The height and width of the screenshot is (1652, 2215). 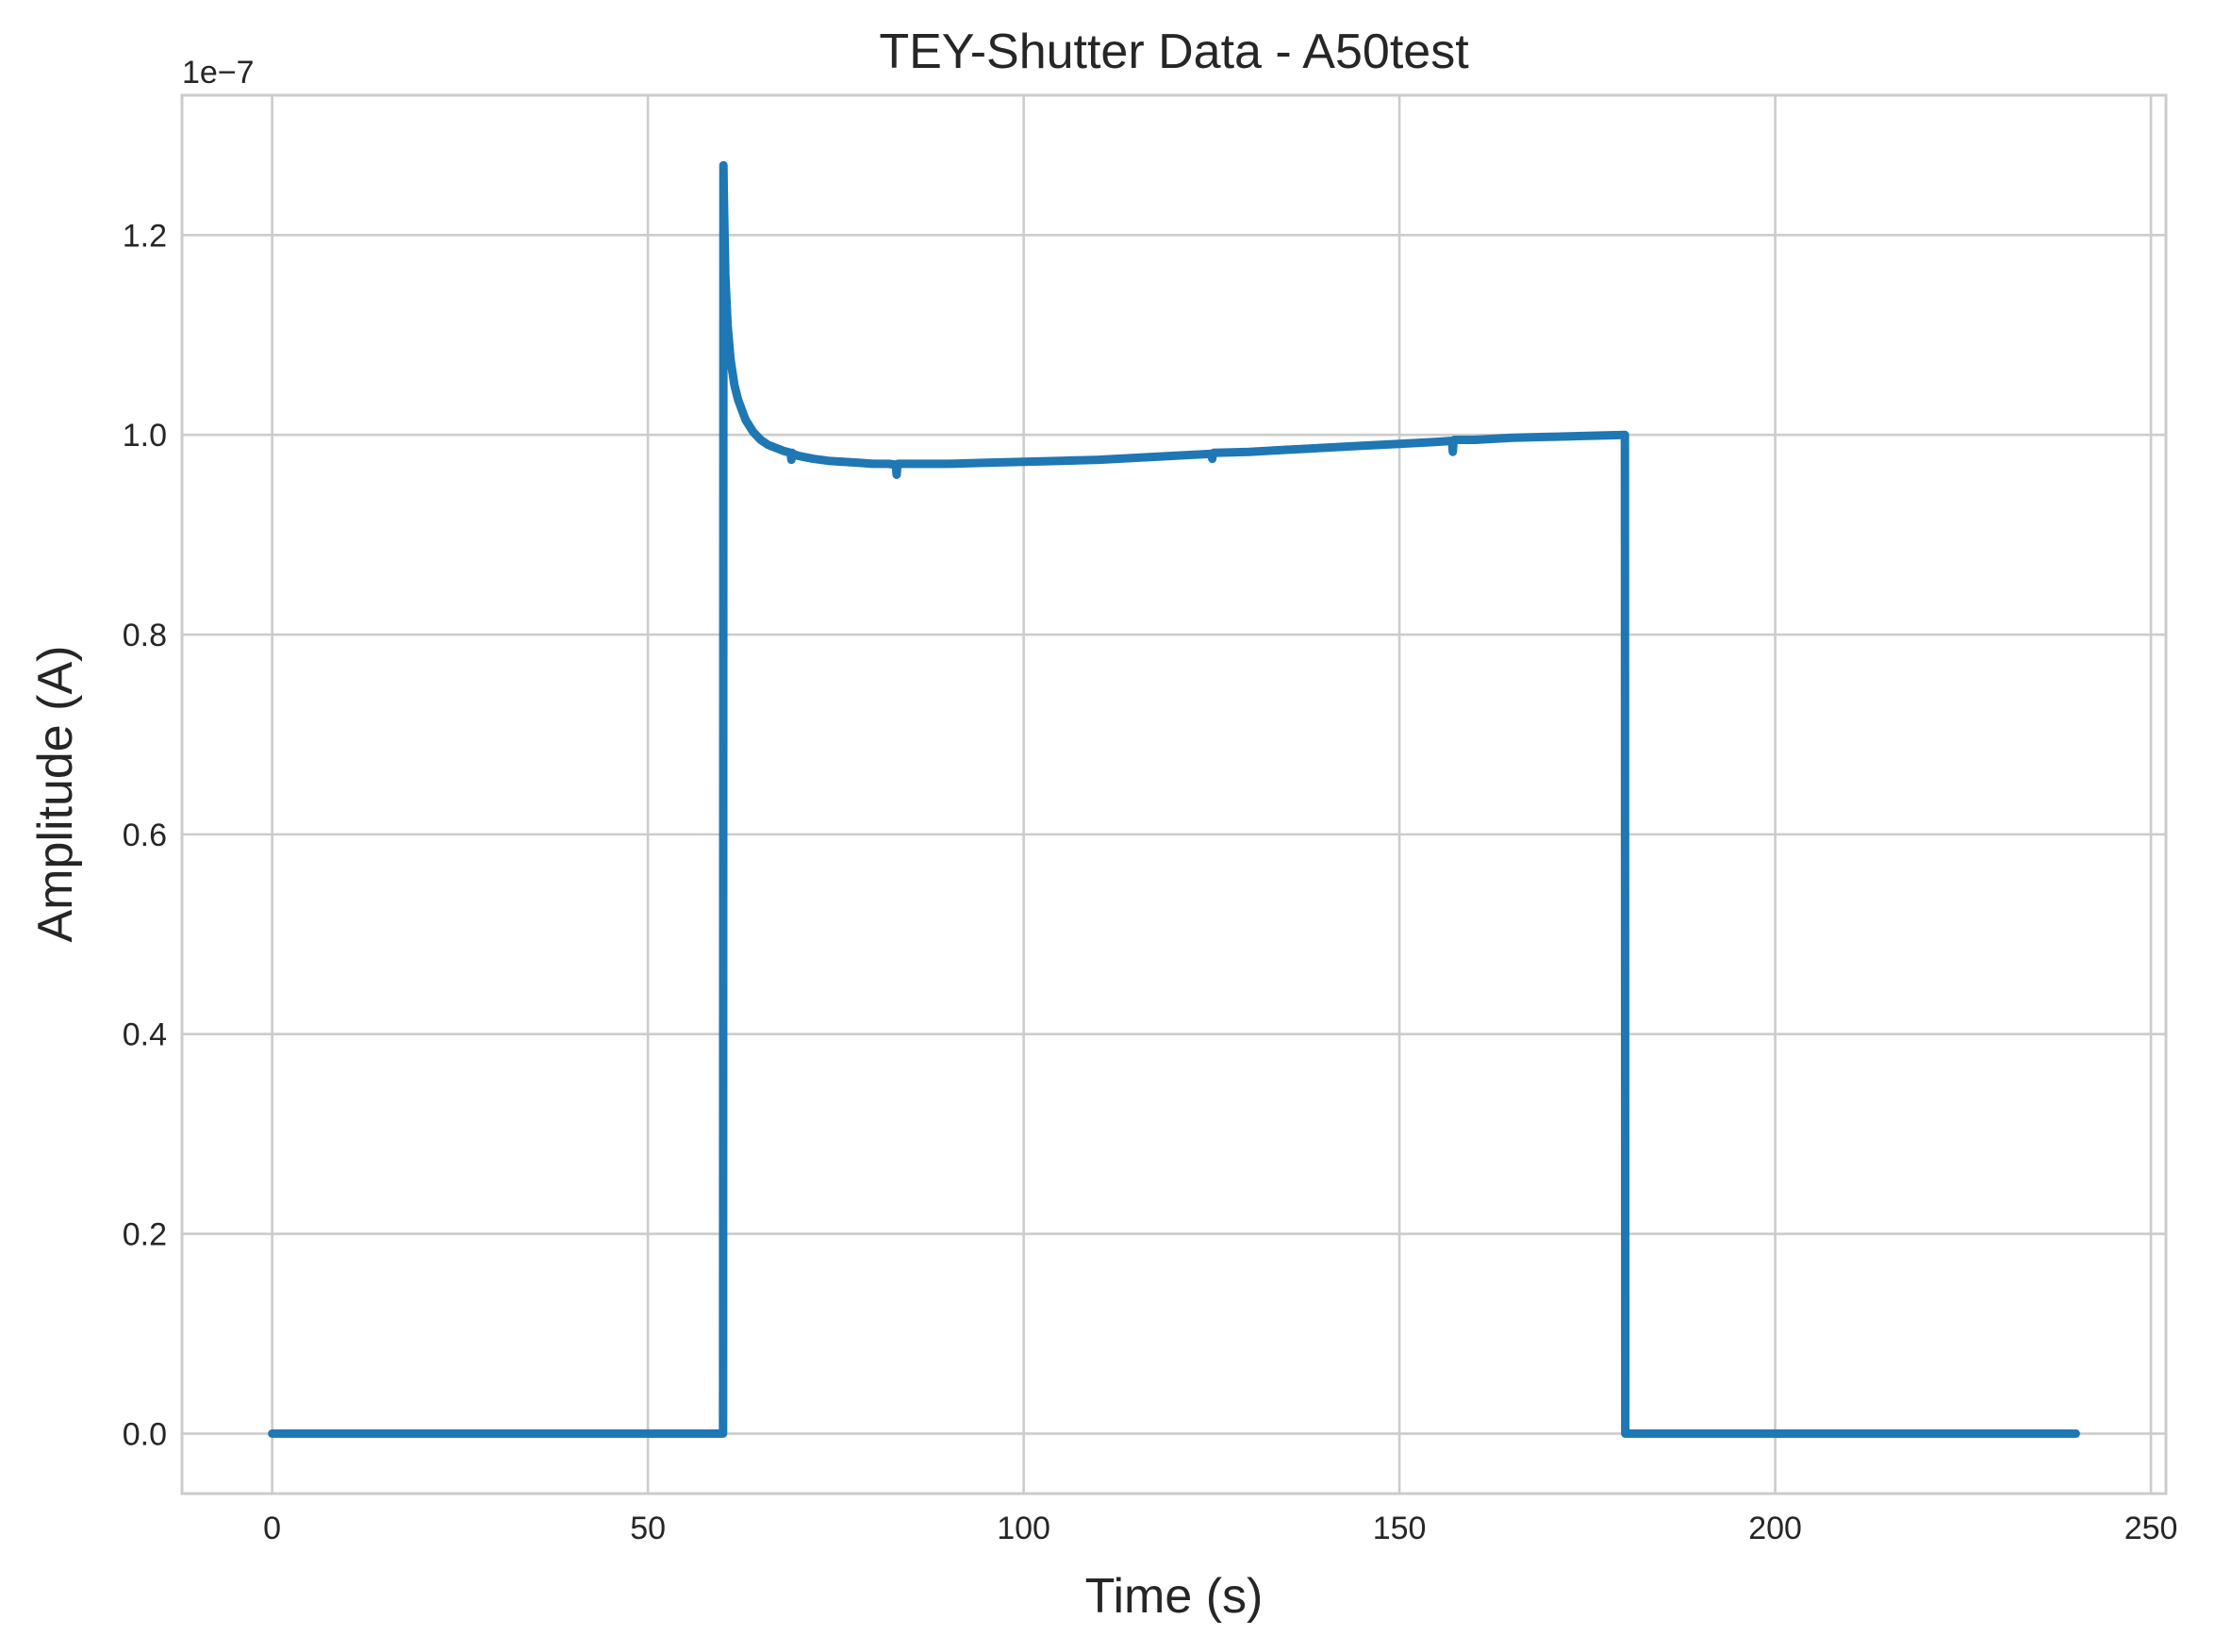 What do you see at coordinates (145, 436) in the screenshot?
I see `y-tick-label: 1.0` at bounding box center [145, 436].